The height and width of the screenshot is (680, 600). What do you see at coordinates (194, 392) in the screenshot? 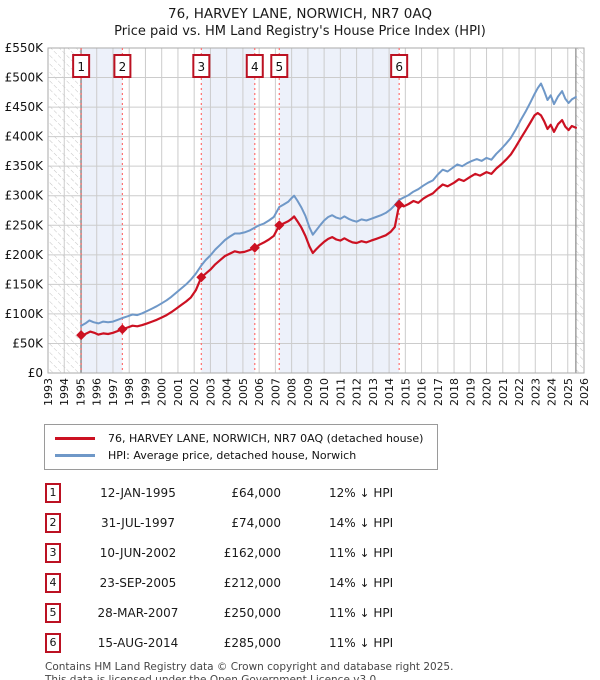
I see `x-axis-label: 2002` at bounding box center [194, 392].